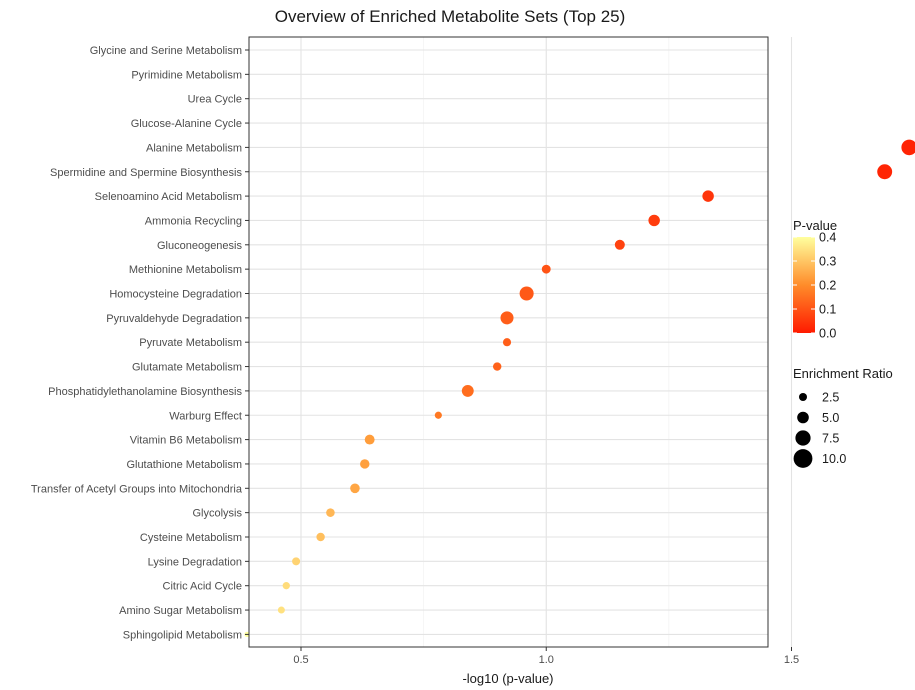  Describe the element at coordinates (834, 459) in the screenshot. I see `size-legend-label: 10.0` at that location.